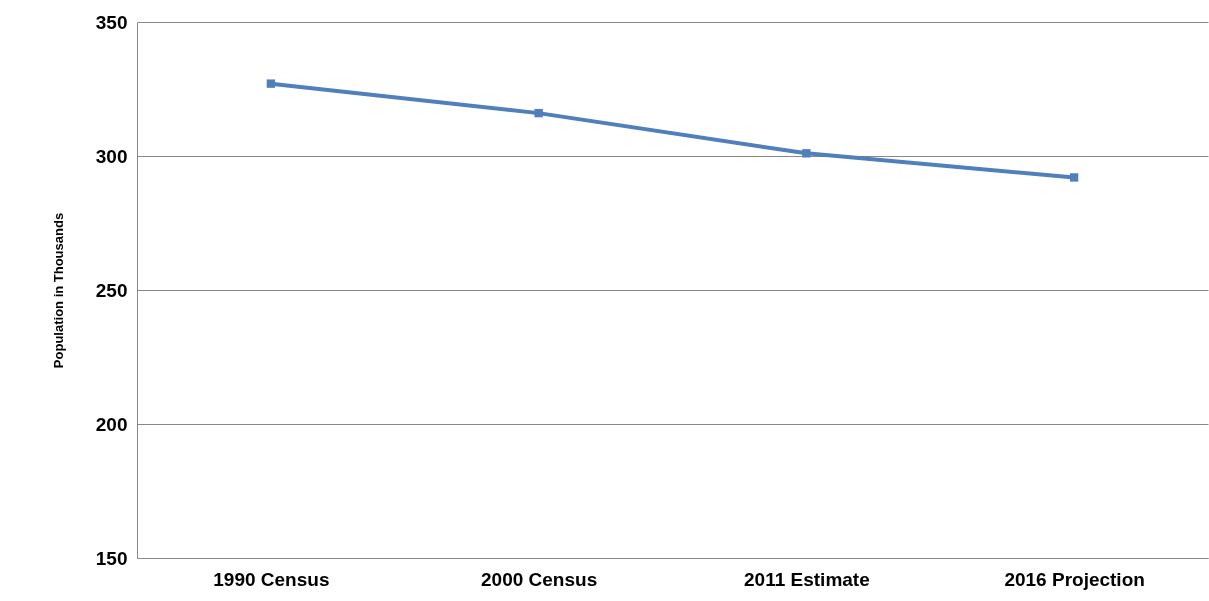 The image size is (1209, 601). Describe the element at coordinates (111, 22) in the screenshot. I see `y-tick-label: 350` at that location.